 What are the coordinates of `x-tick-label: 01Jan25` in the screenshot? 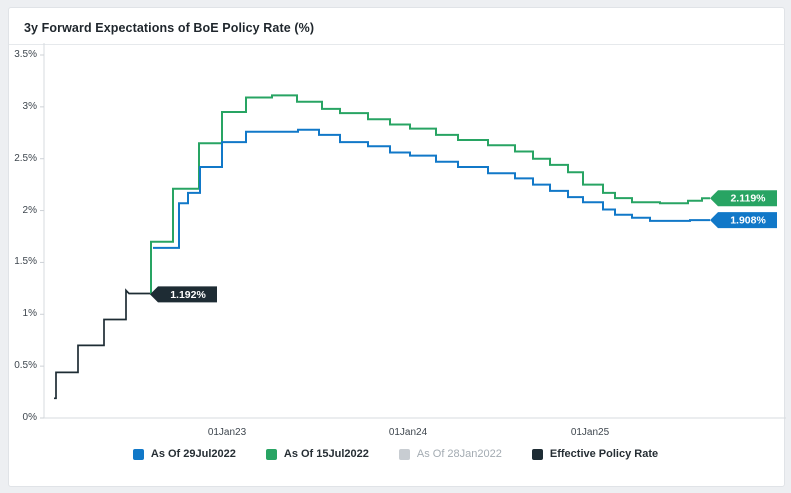 It's located at (590, 432).